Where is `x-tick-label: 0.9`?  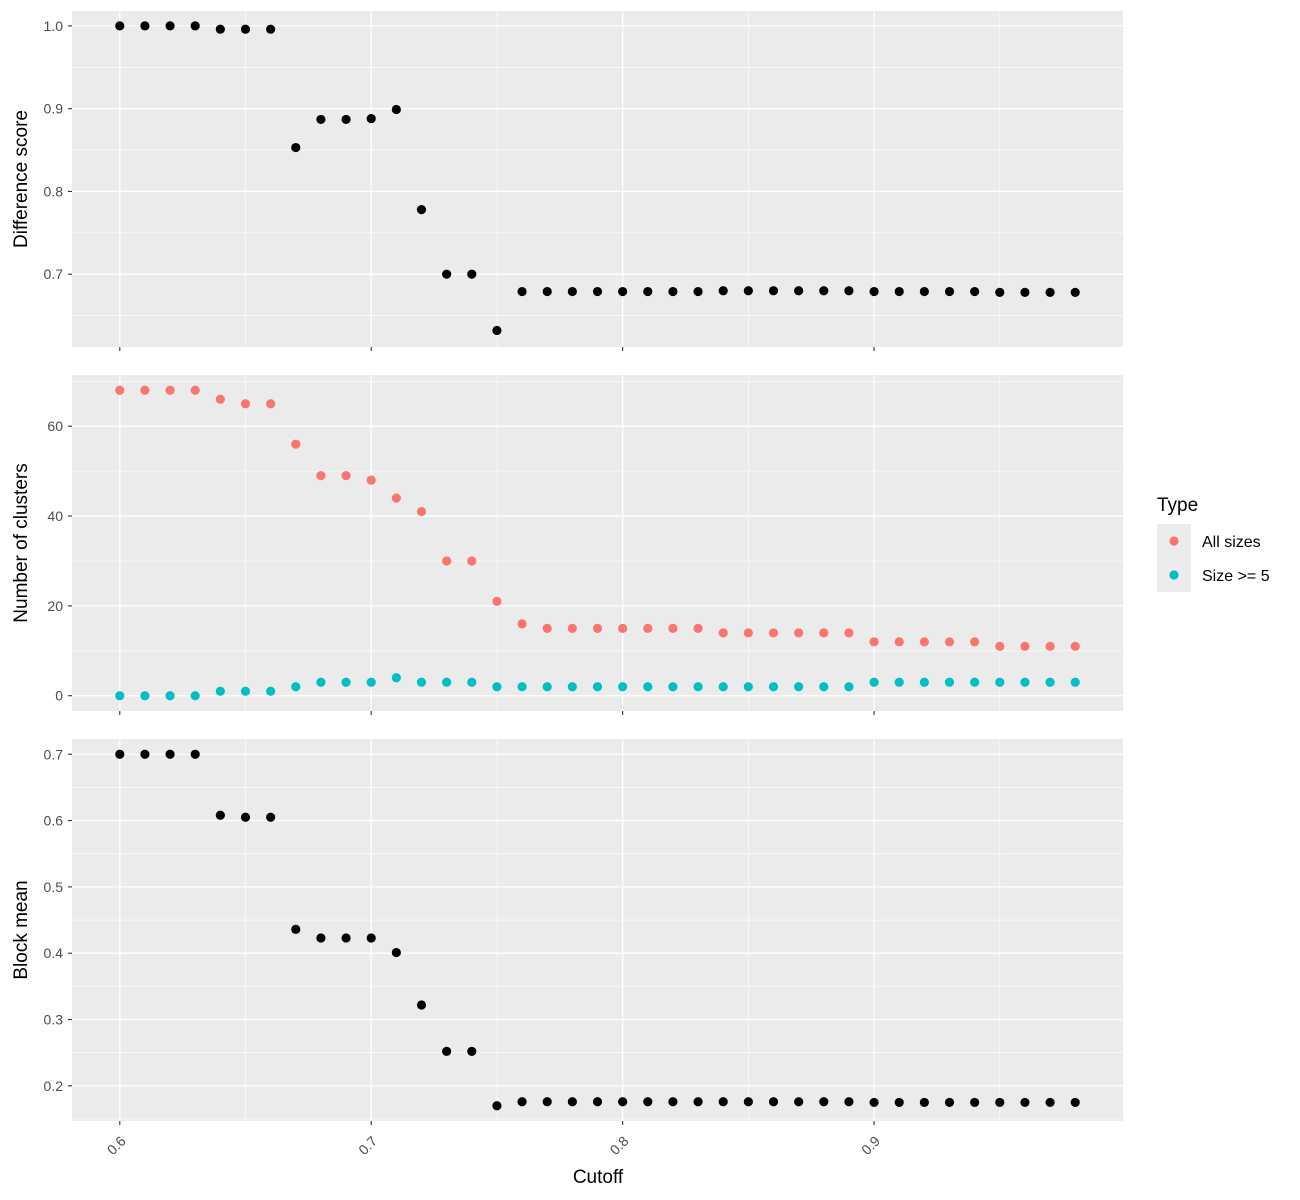
x-tick-label: 0.9 is located at coordinates (870, 1145).